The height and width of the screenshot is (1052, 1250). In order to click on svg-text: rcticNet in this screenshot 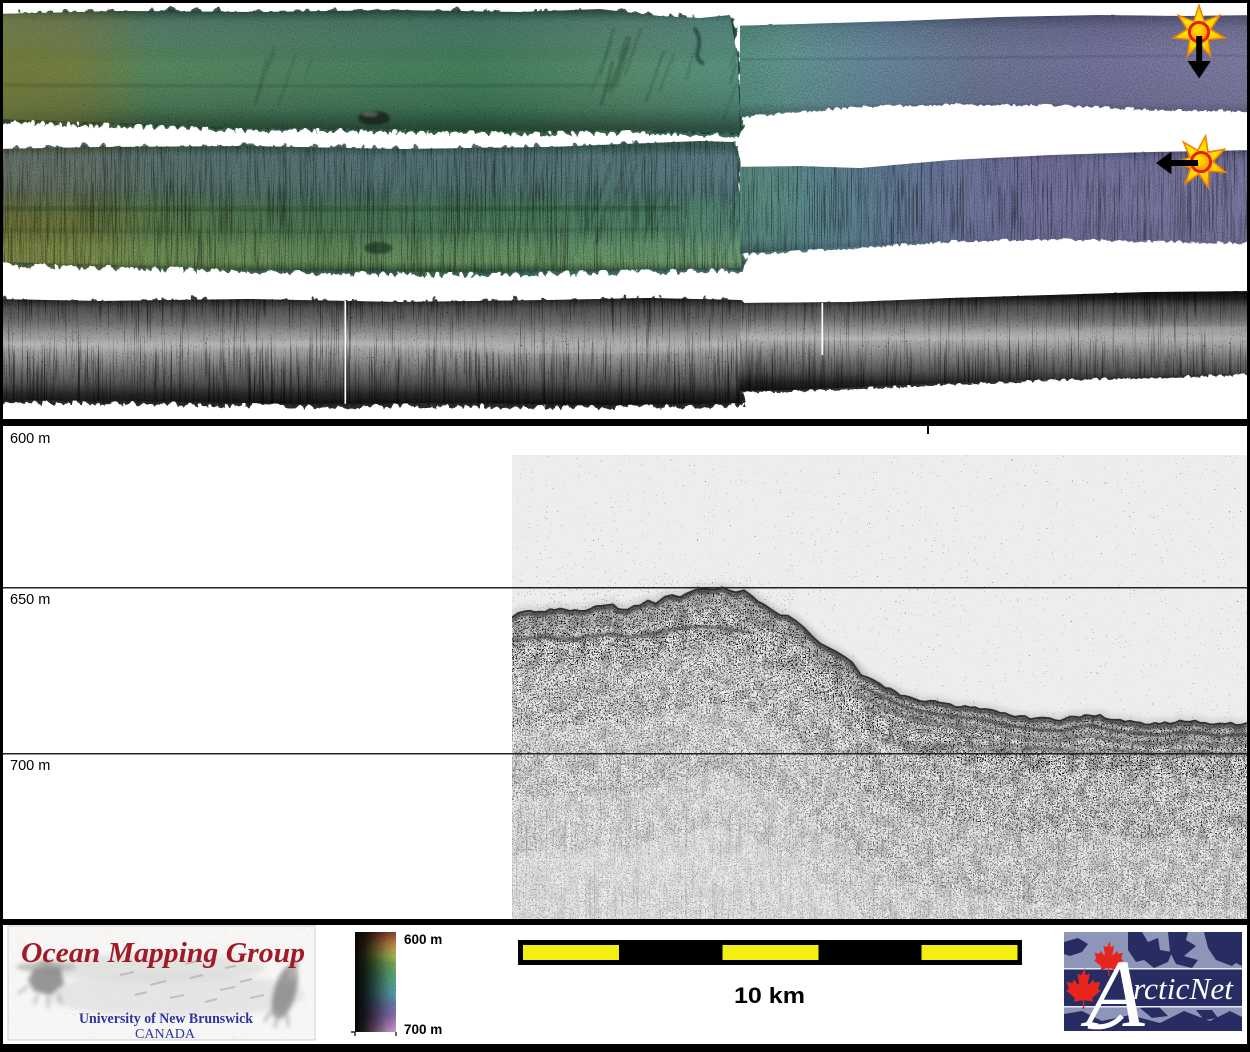, I will do `click(1183, 988)`.